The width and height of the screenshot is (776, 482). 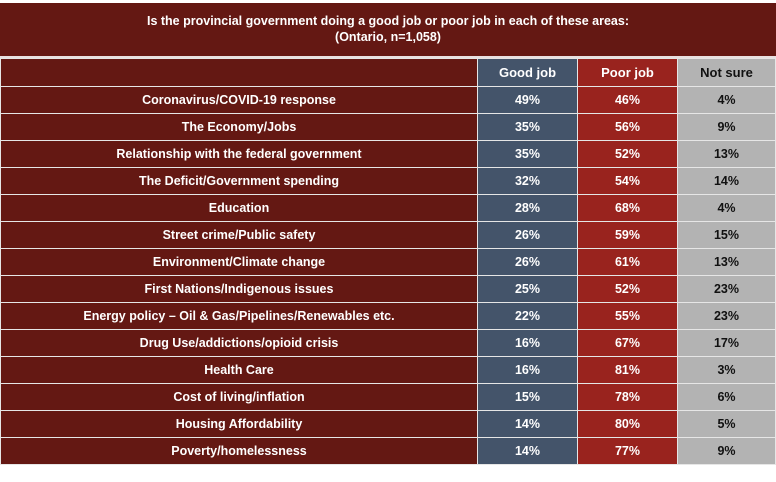 I want to click on table-row: The Deficit/Government spending 32% 54% 14%, so click(x=388, y=181).